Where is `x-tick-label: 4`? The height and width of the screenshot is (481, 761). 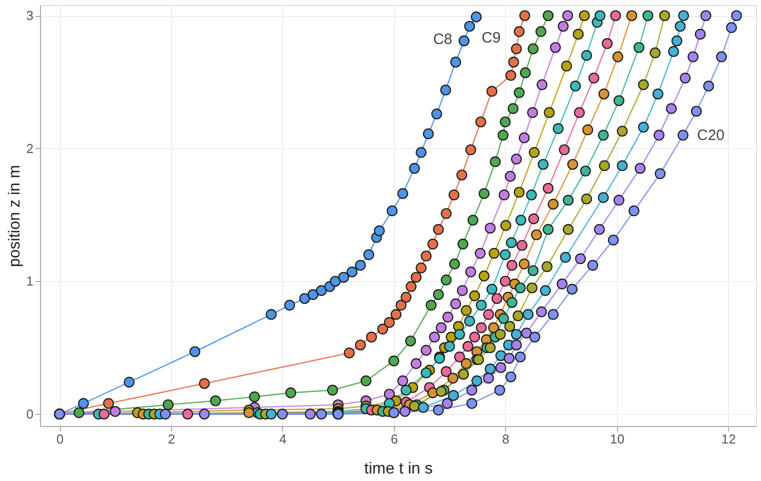 x-tick-label: 4 is located at coordinates (282, 439).